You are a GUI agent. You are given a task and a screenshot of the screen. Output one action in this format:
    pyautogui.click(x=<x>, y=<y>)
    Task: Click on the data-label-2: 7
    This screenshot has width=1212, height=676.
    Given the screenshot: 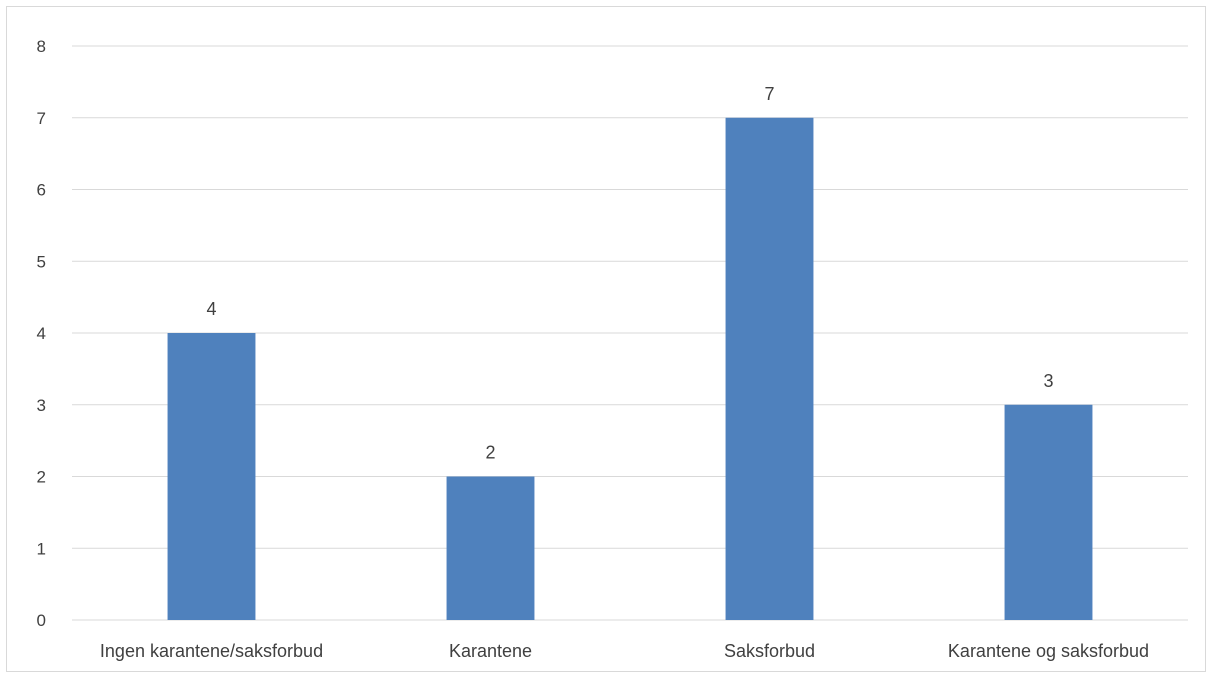 What is the action you would take?
    pyautogui.click(x=769, y=94)
    